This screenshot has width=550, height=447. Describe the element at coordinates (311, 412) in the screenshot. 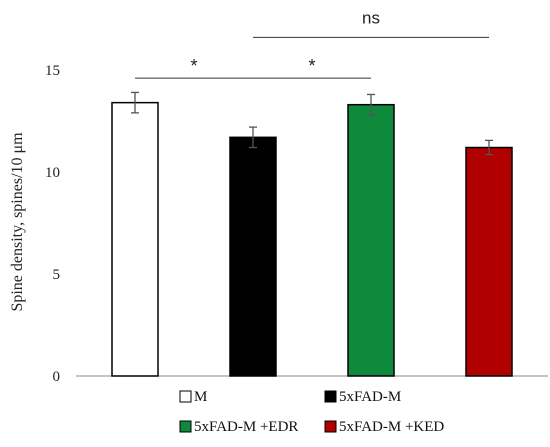

I see `legend: M 5xFAD-M 5xFAD-M +EDR 5xFAD-M +KED` at that location.